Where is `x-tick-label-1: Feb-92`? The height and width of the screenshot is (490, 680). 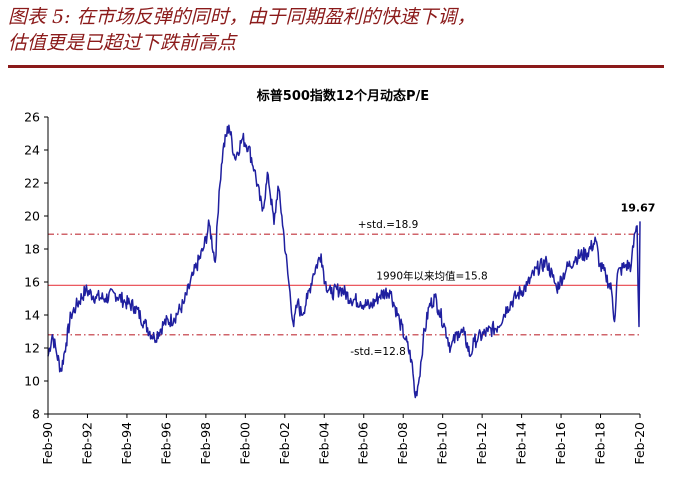 x-tick-label-1: Feb-92 is located at coordinates (86, 443).